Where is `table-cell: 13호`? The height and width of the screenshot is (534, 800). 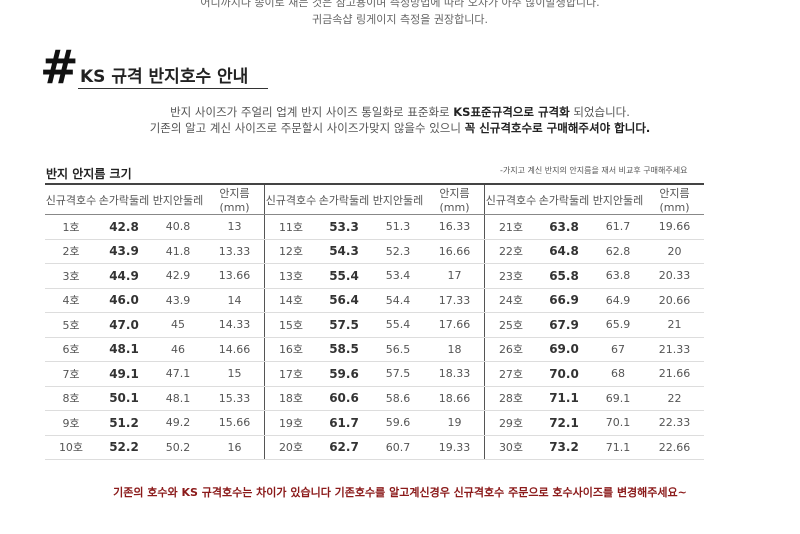 table-cell: 13호 is located at coordinates (290, 276).